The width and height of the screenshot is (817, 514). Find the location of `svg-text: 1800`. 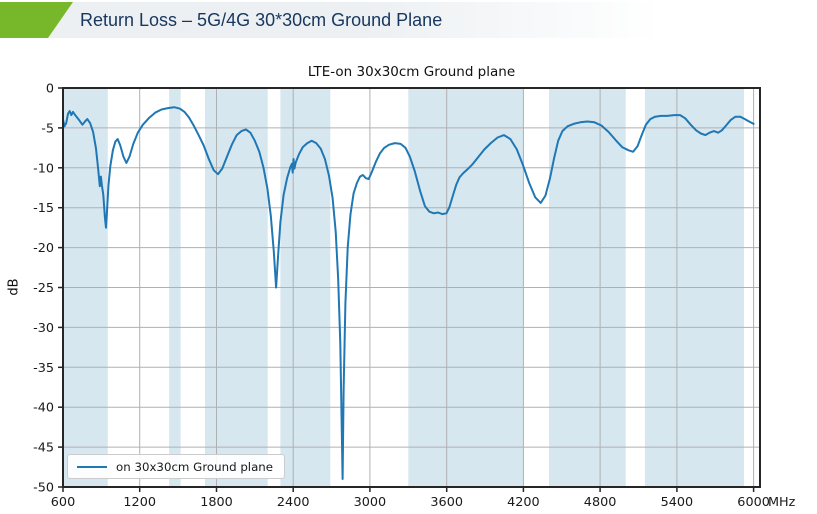

svg-text: 1800 is located at coordinates (216, 502).